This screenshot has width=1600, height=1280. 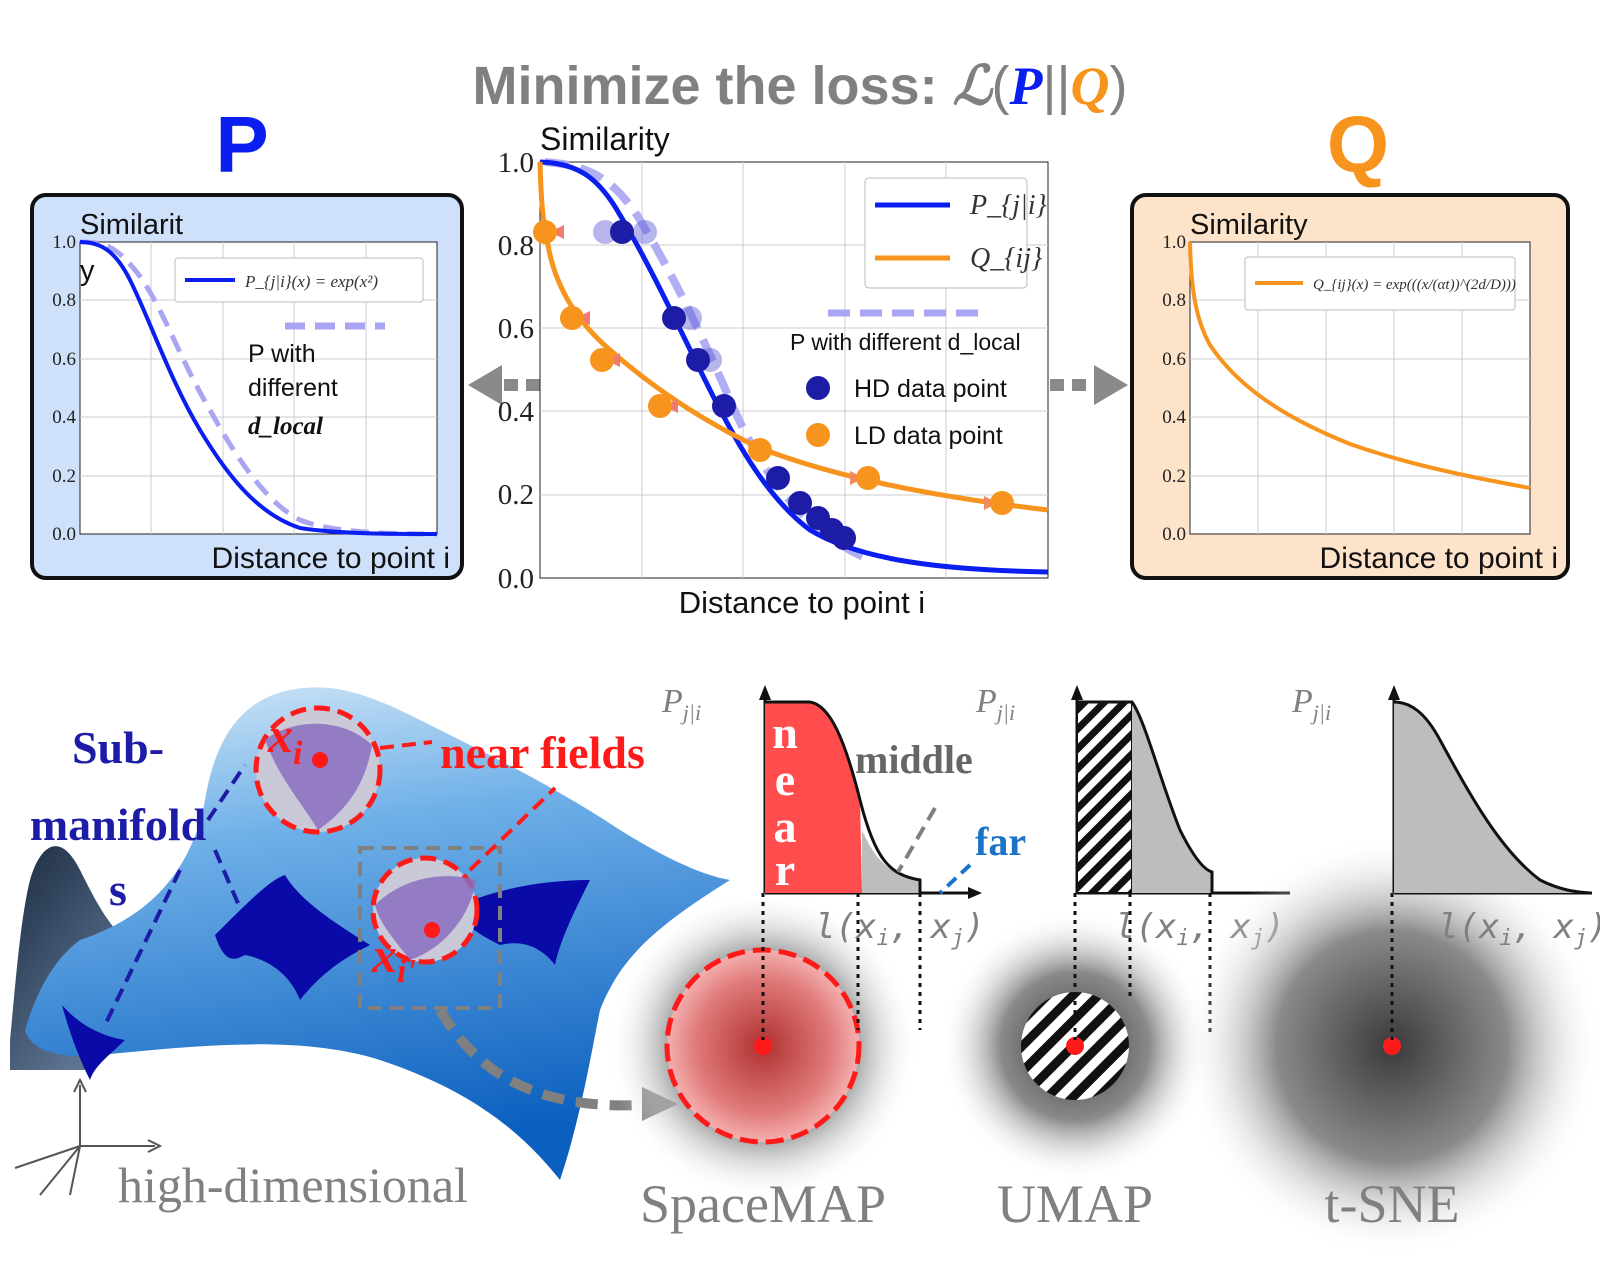 I want to click on panel-p-annot-1: P with, so click(x=282, y=354).